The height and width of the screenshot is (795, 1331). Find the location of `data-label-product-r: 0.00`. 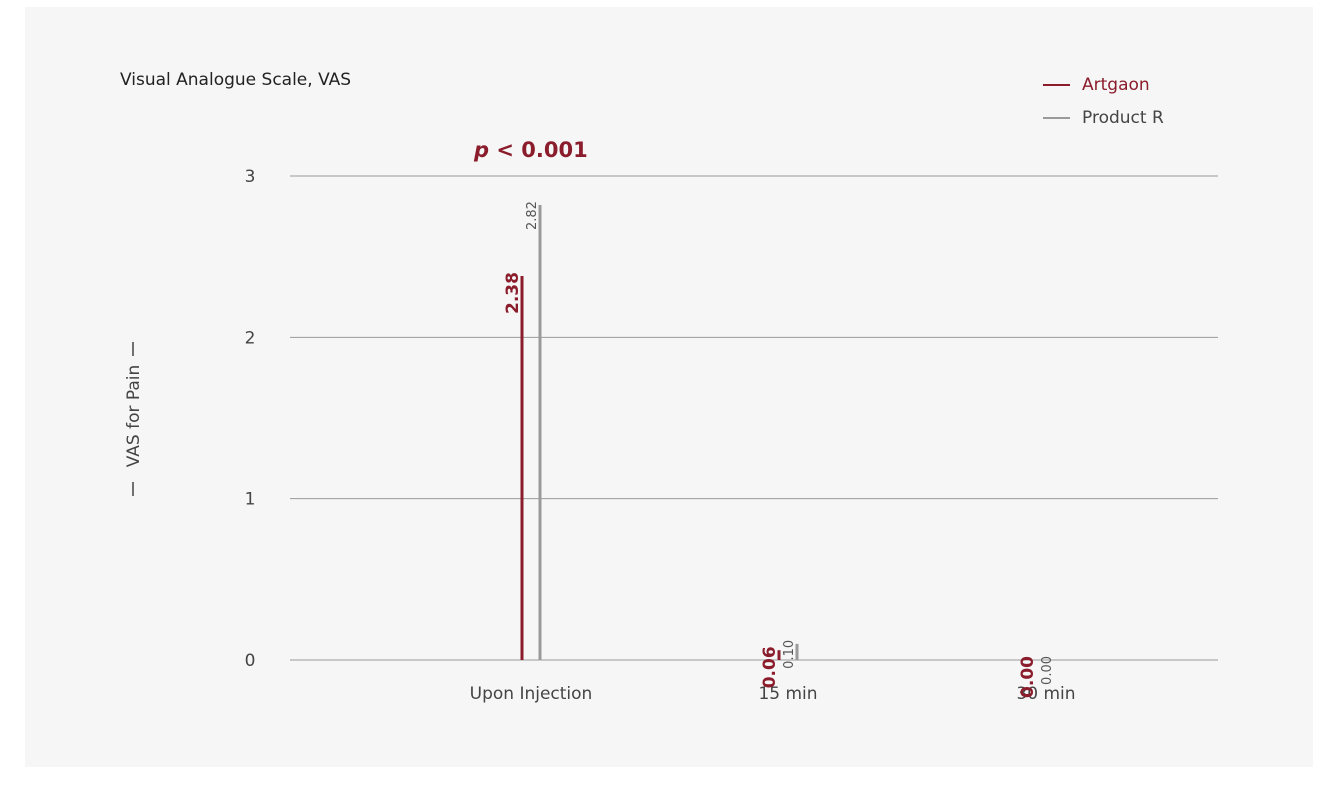

data-label-product-r: 0.00 is located at coordinates (1047, 670).